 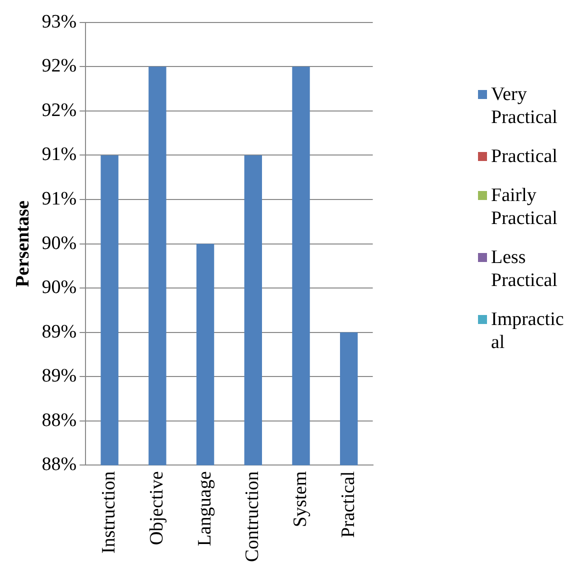 What do you see at coordinates (59, 21) in the screenshot?
I see `y-tick-label: 93%` at bounding box center [59, 21].